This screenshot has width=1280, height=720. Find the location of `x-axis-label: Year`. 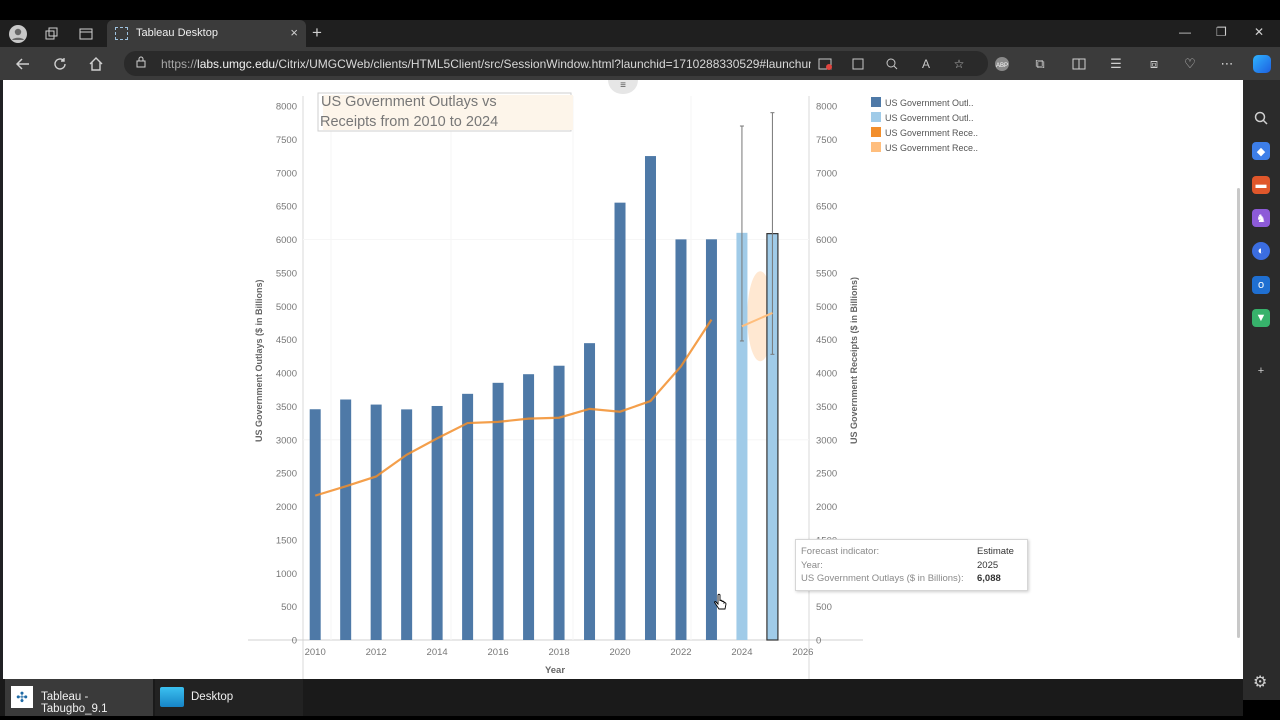

x-axis-label: Year is located at coordinates (555, 670).